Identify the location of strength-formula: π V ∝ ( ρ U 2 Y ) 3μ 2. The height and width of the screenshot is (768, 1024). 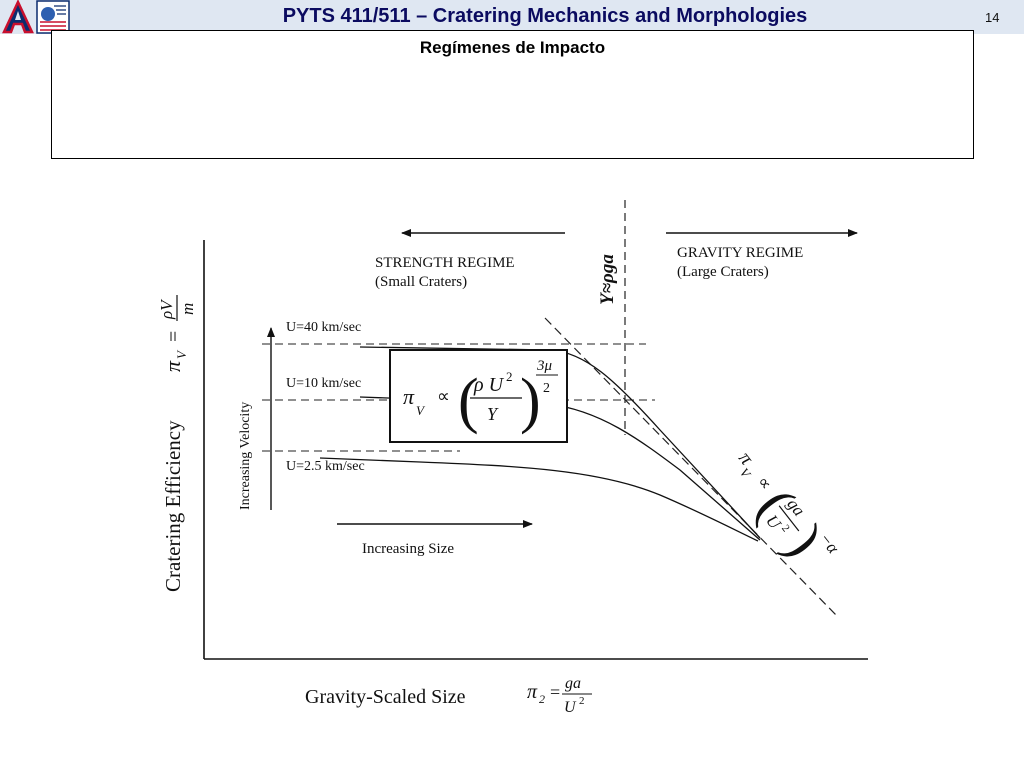
(480, 396).